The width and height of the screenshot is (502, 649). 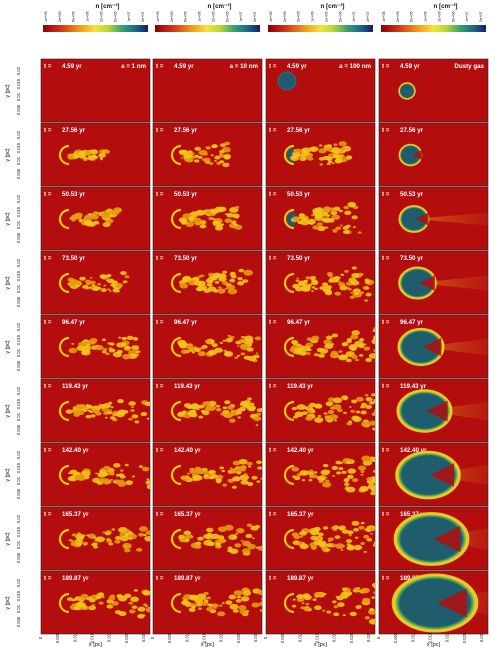 I want to click on column-label: a = 100 nm, so click(x=355, y=66).